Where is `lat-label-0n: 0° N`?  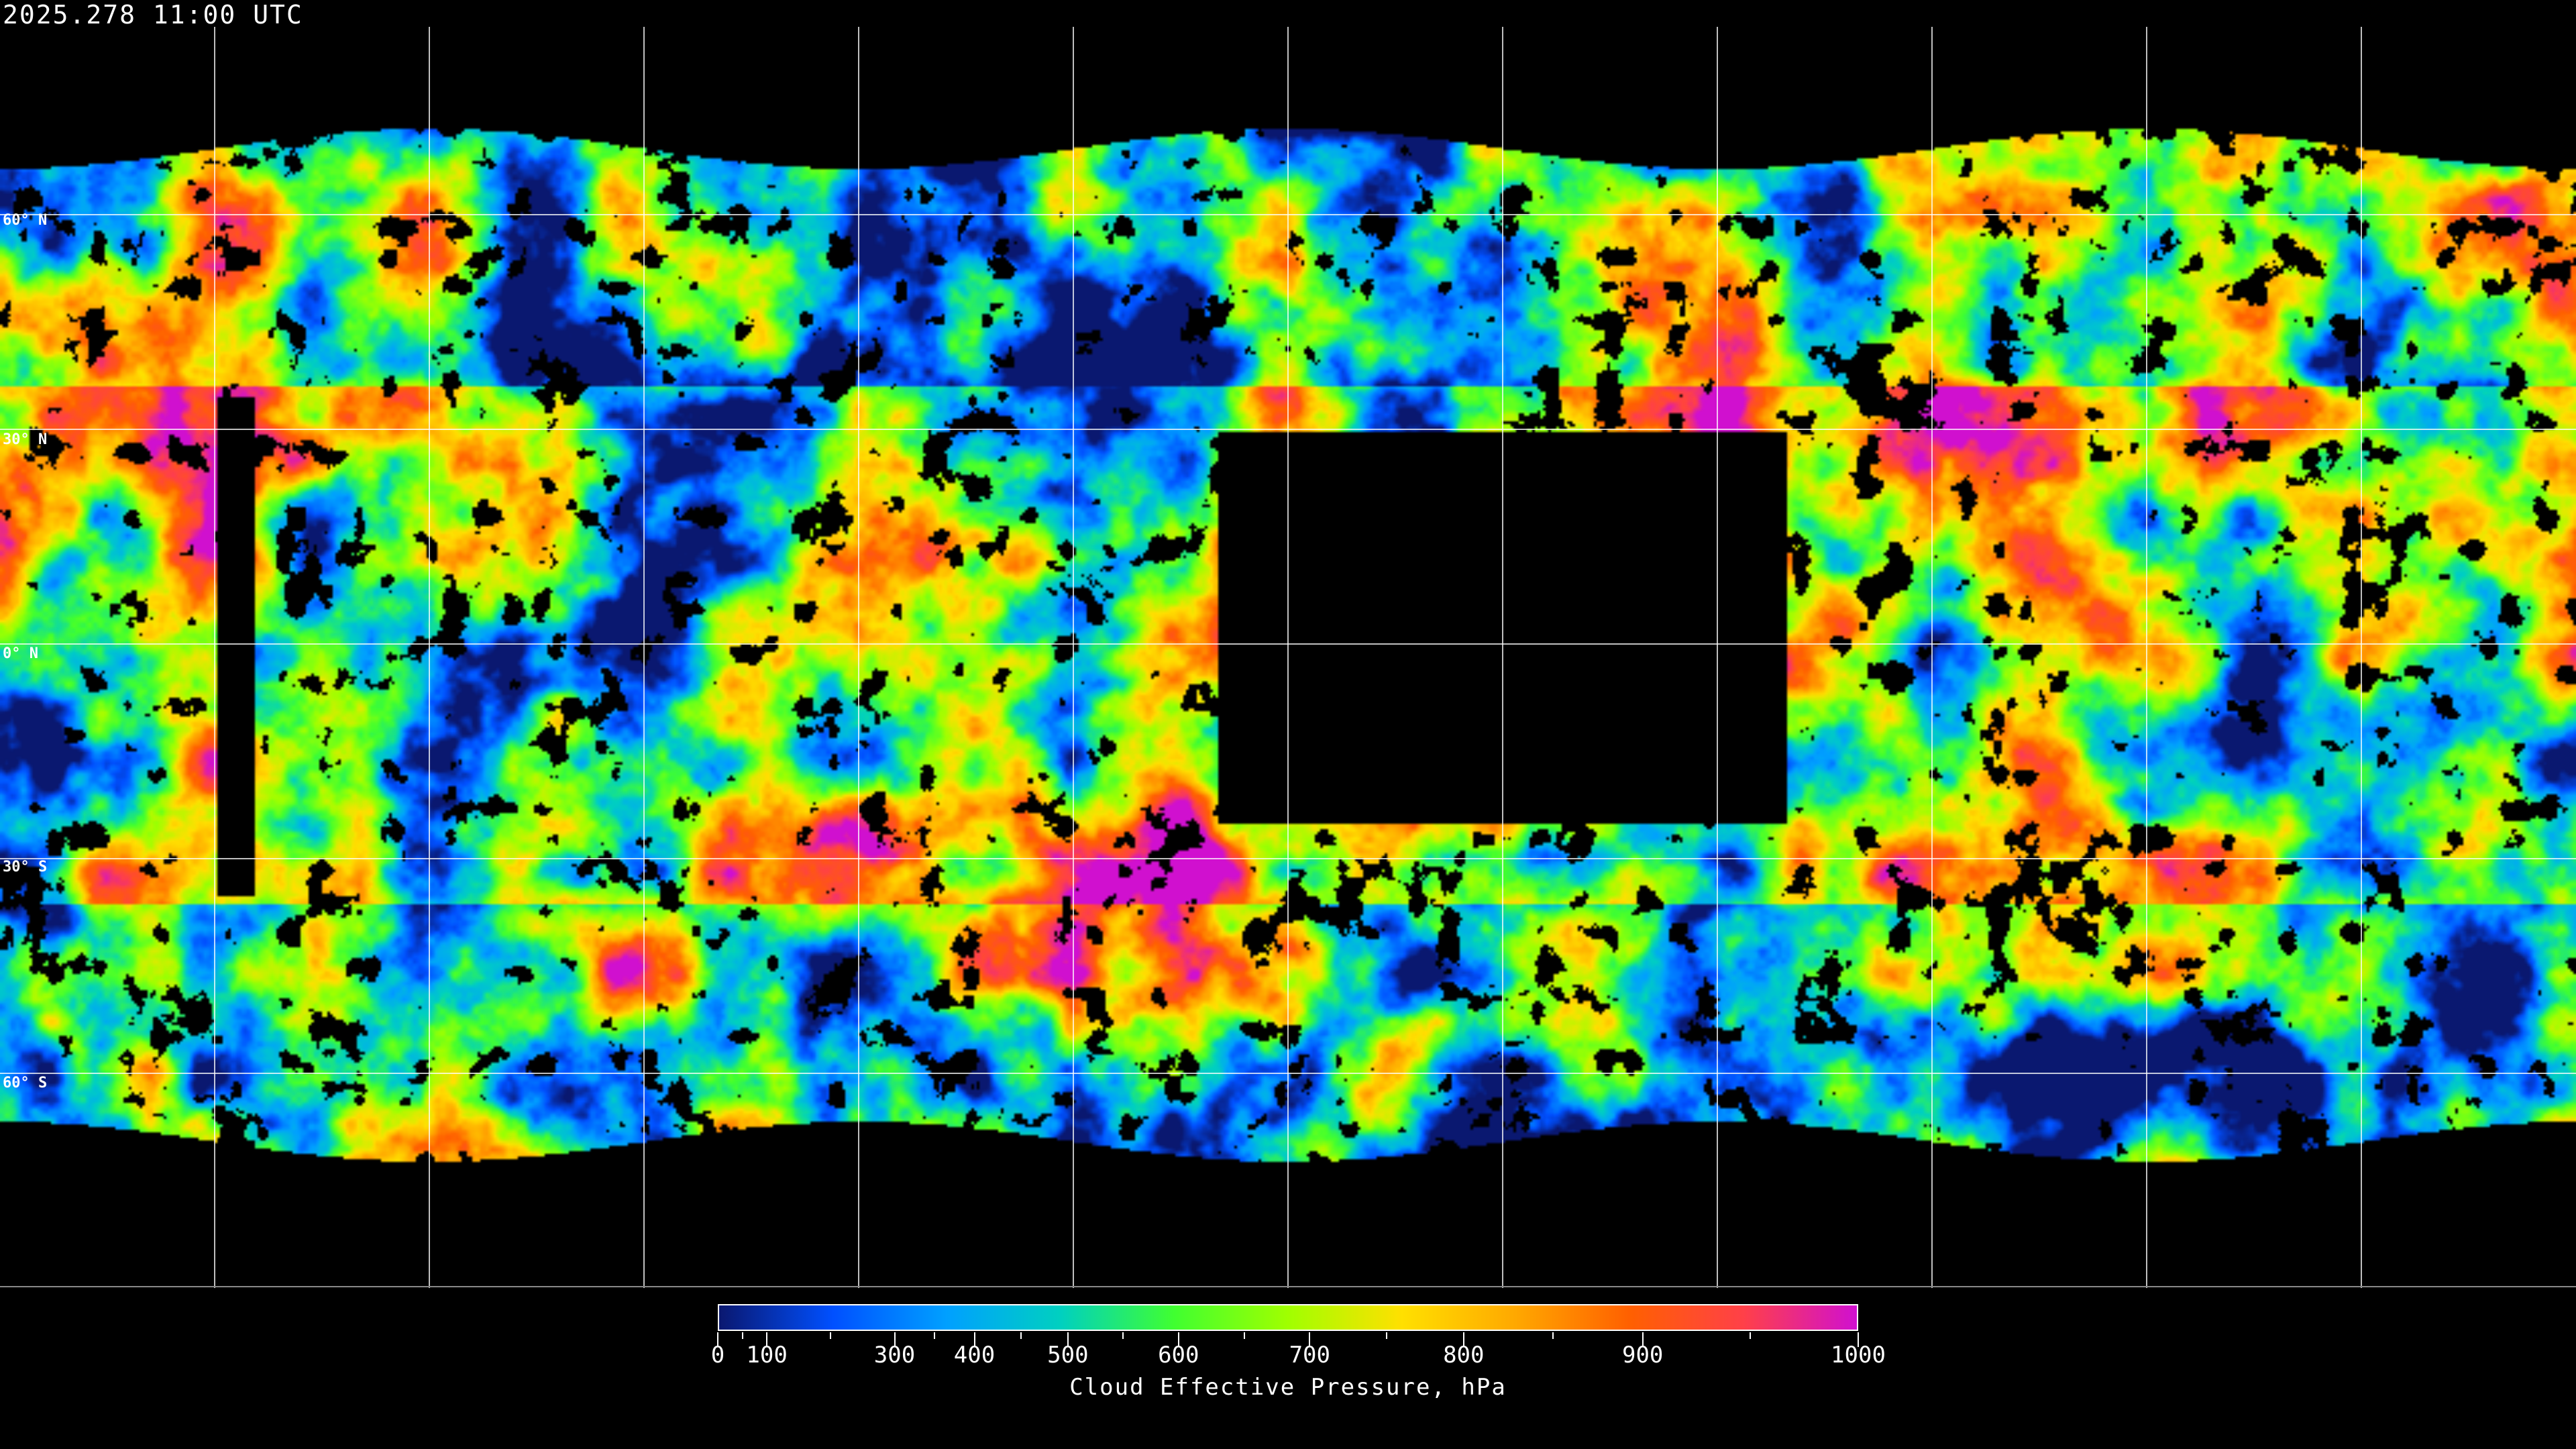 lat-label-0n: 0° N is located at coordinates (20, 653).